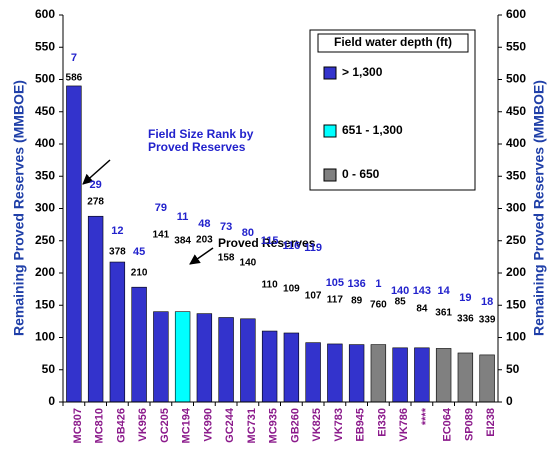 The width and height of the screenshot is (555, 463). I want to click on y-tick-label: 400, so click(45, 143).